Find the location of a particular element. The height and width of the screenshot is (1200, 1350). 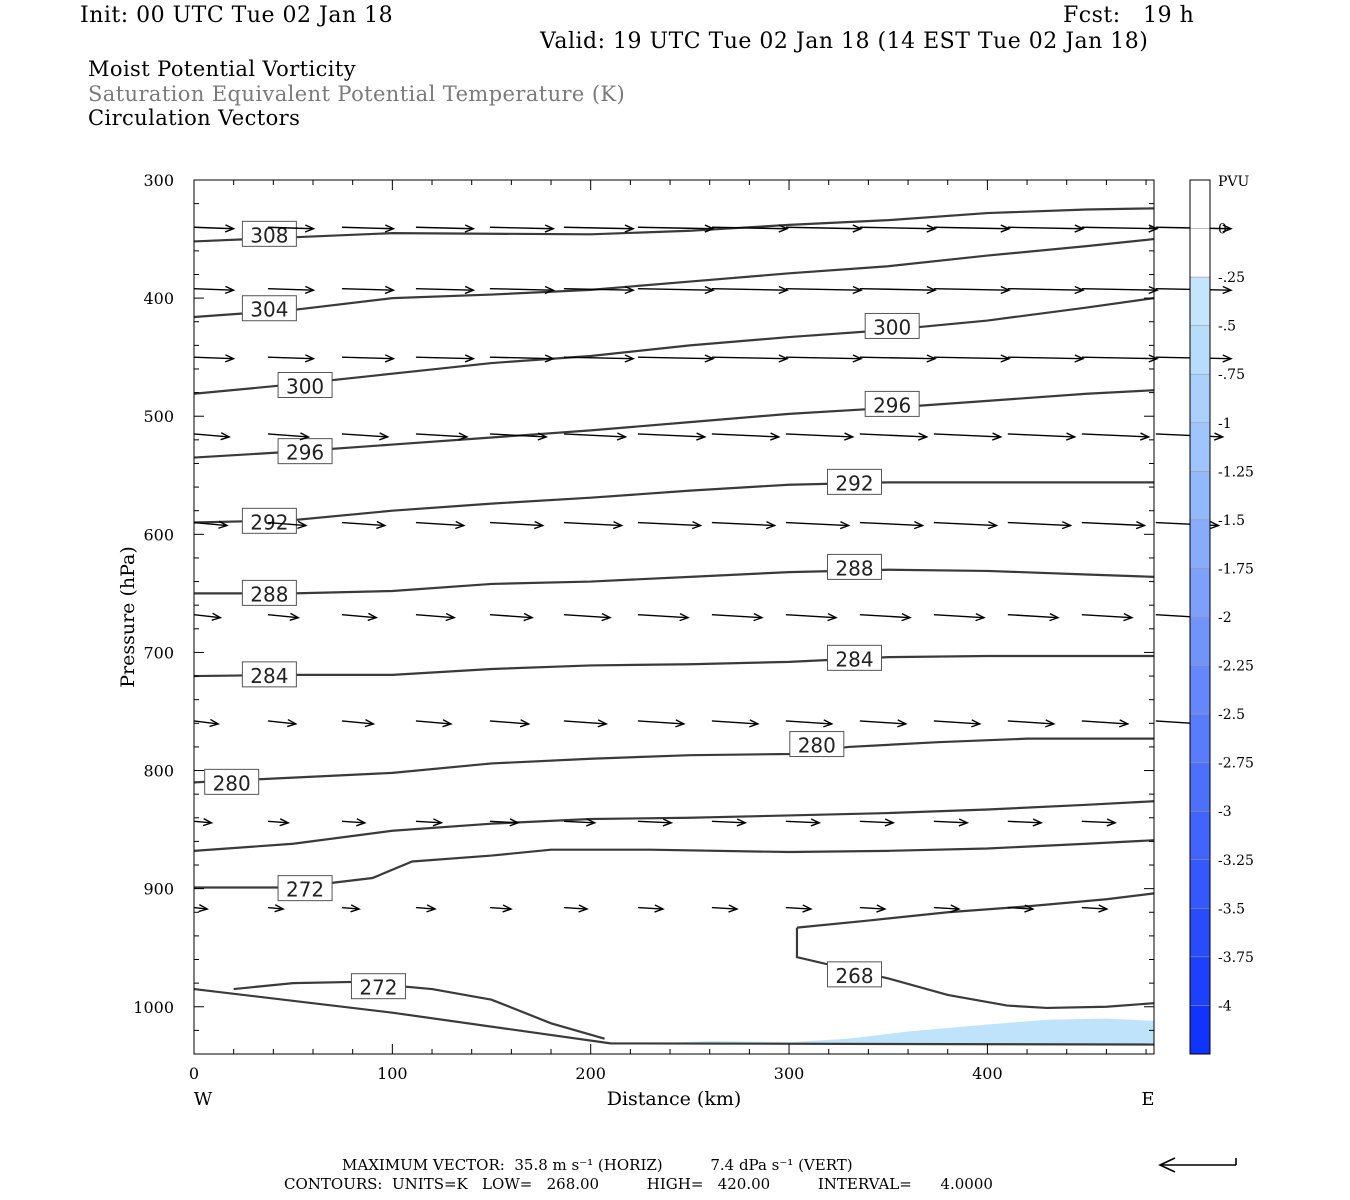

contour-label: 284 is located at coordinates (269, 676).